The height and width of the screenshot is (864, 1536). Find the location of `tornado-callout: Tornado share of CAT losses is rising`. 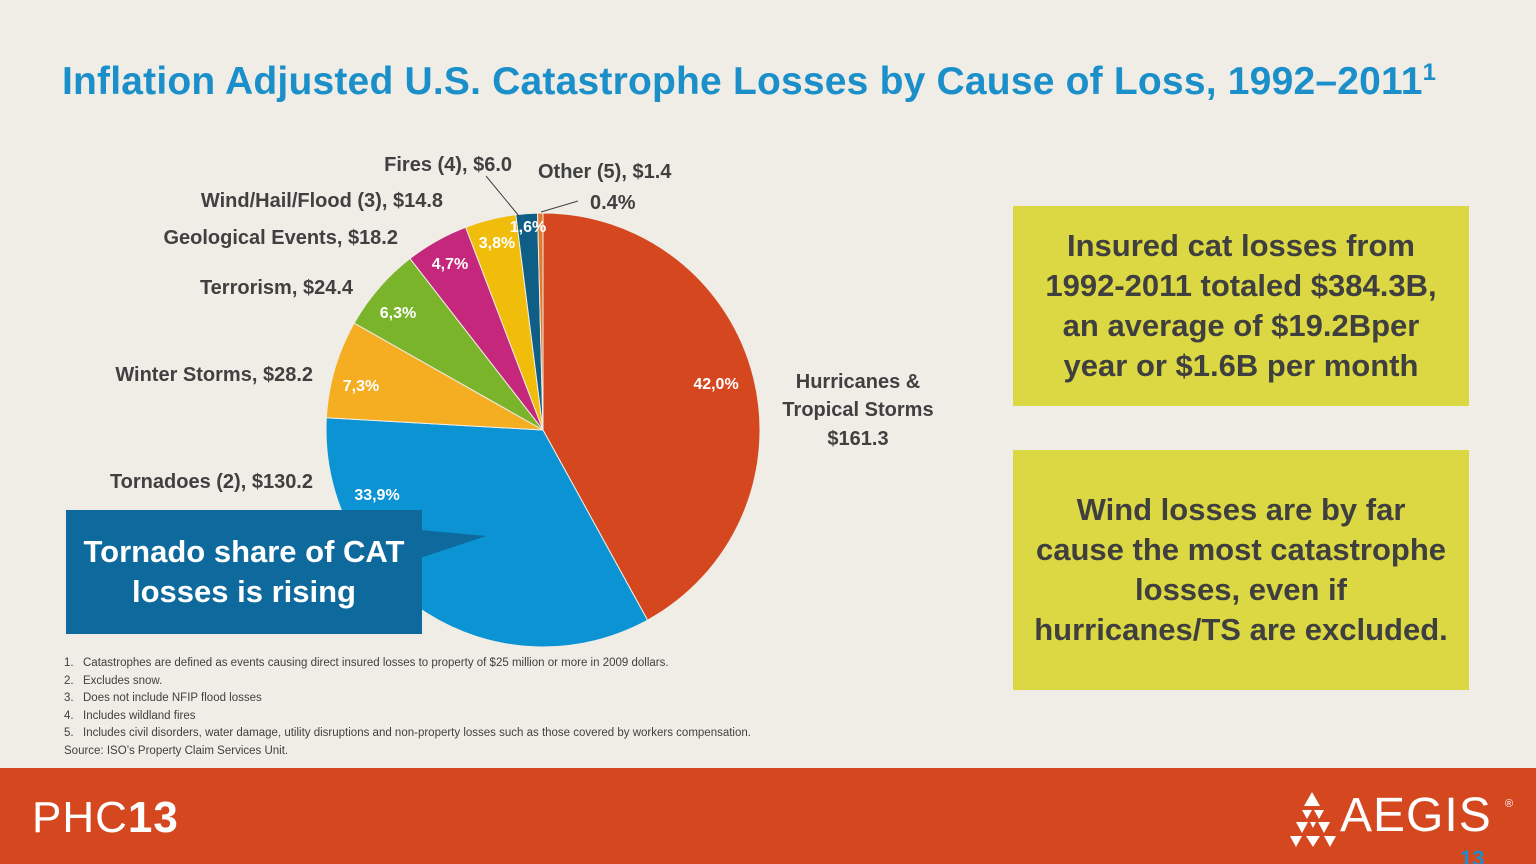

tornado-callout: Tornado share of CAT losses is rising is located at coordinates (244, 572).